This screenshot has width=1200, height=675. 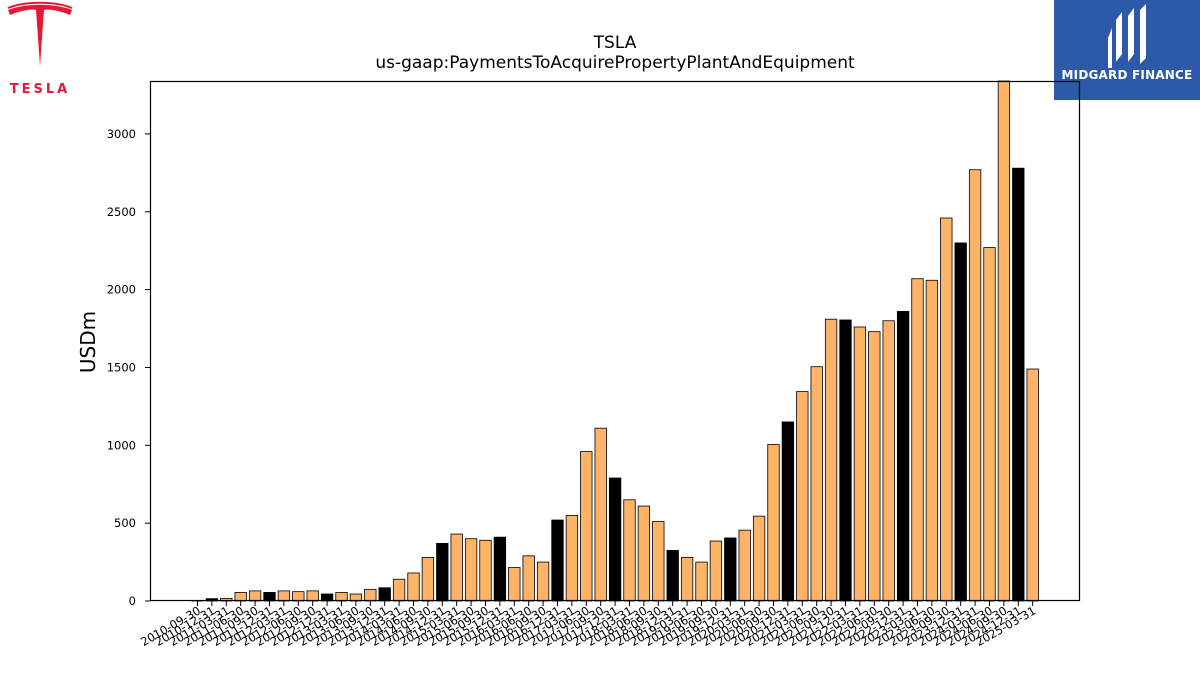 What do you see at coordinates (615, 43) in the screenshot?
I see `chart-title: TSLA` at bounding box center [615, 43].